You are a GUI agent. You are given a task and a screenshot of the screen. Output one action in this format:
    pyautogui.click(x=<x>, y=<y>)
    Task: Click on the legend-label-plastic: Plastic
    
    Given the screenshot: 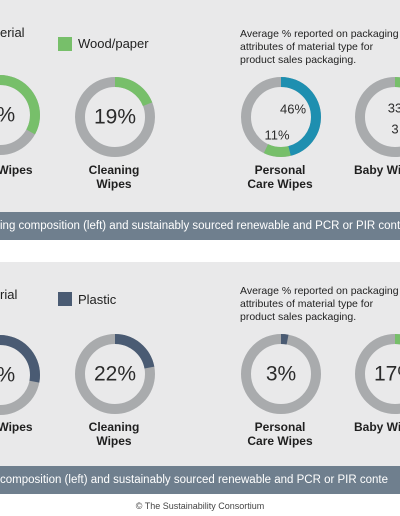 What is the action you would take?
    pyautogui.click(x=97, y=299)
    